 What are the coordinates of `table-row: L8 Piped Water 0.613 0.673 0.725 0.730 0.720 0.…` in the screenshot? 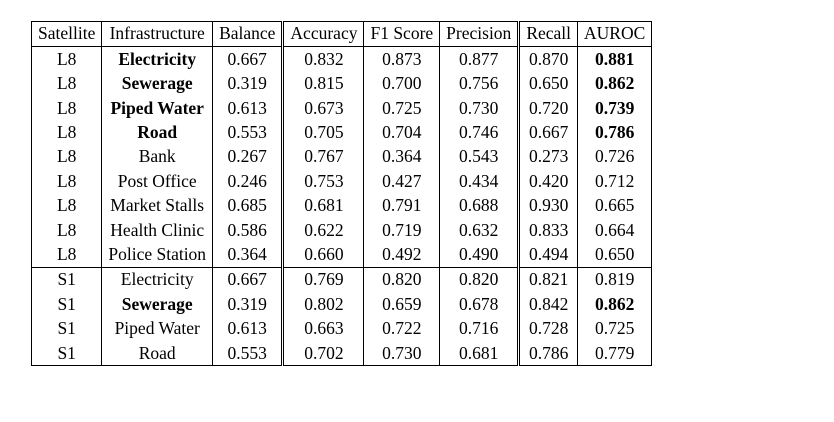 It's located at (341, 108).